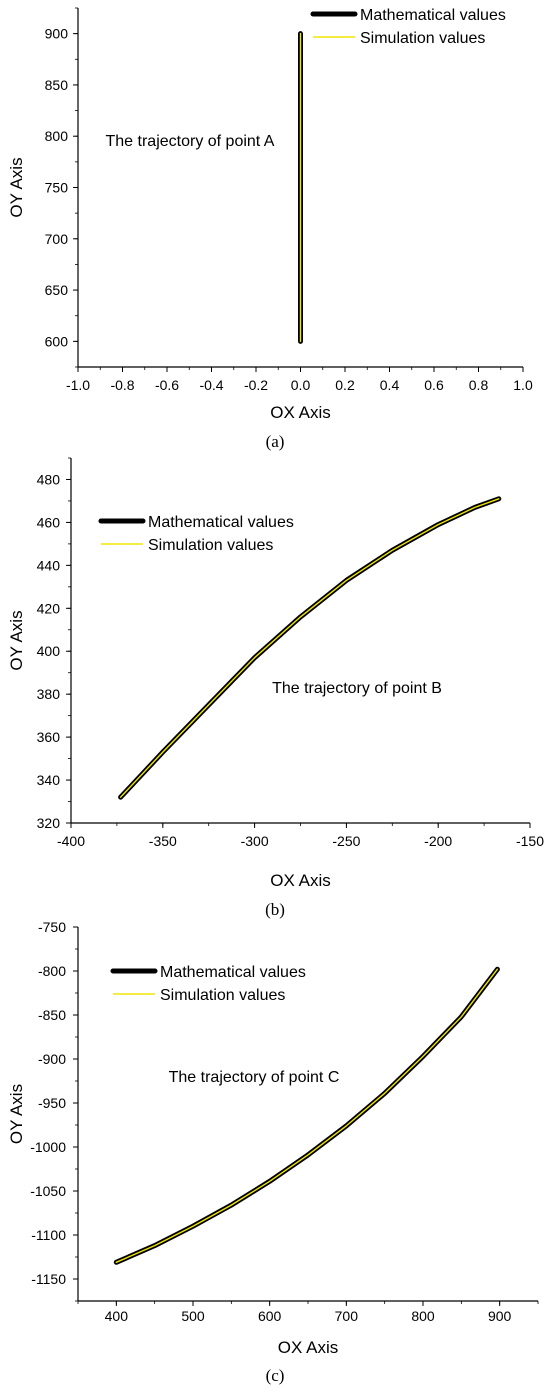 Image resolution: width=550 pixels, height=1394 pixels. I want to click on trajectory-annotation: The trajectory of point A, so click(190, 141).